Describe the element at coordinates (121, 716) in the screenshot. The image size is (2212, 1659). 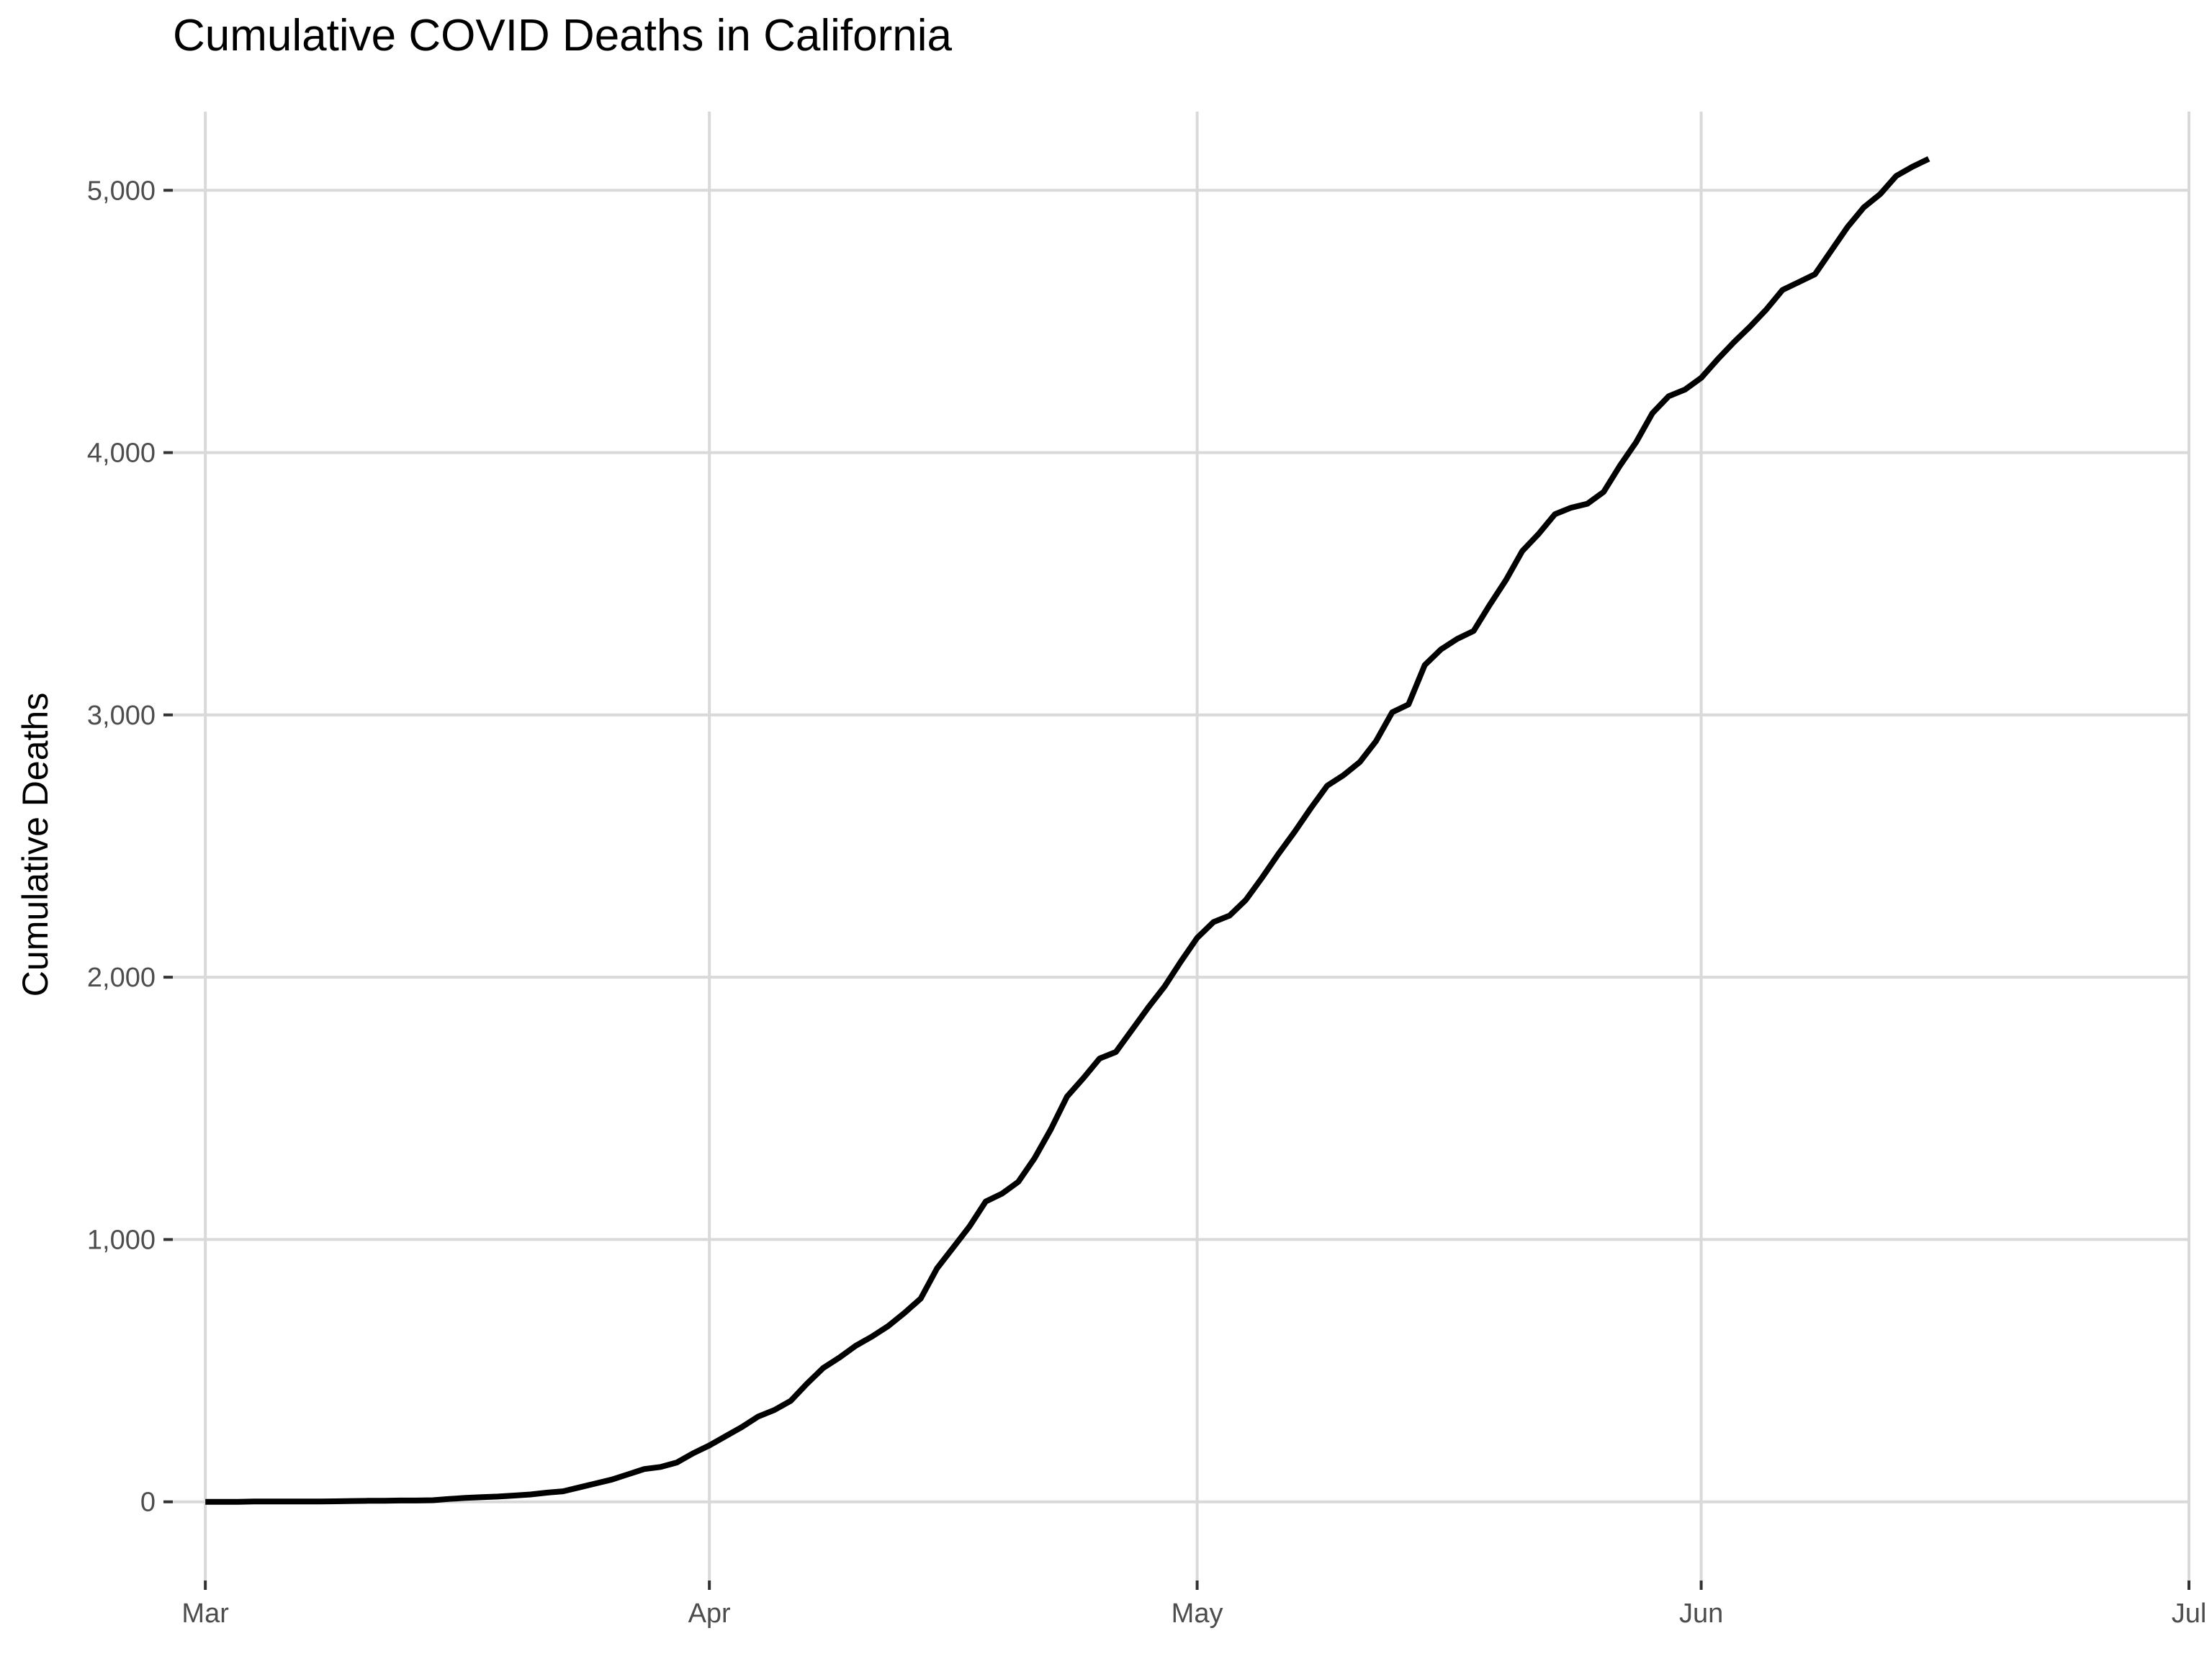
I see `y-tick-label: 3,000` at that location.